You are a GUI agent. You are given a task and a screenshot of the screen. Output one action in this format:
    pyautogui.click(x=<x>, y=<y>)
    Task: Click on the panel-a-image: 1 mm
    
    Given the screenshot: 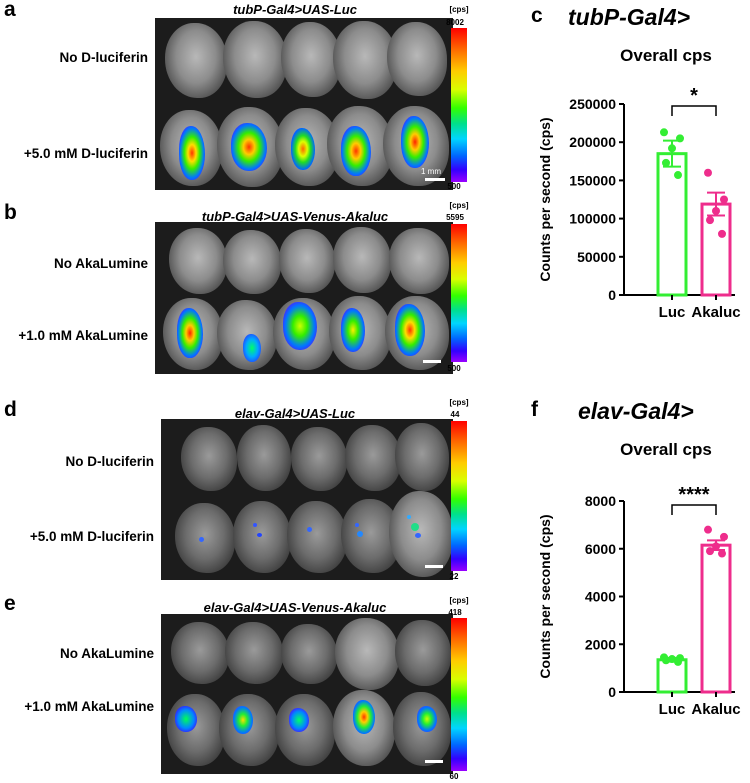 What is the action you would take?
    pyautogui.click(x=304, y=104)
    